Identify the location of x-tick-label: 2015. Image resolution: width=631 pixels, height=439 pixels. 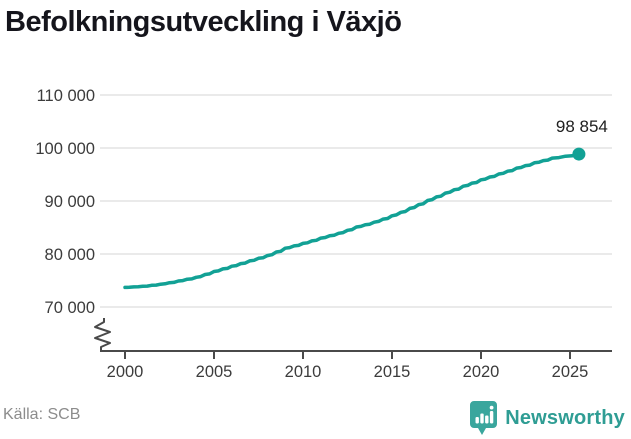
(392, 372).